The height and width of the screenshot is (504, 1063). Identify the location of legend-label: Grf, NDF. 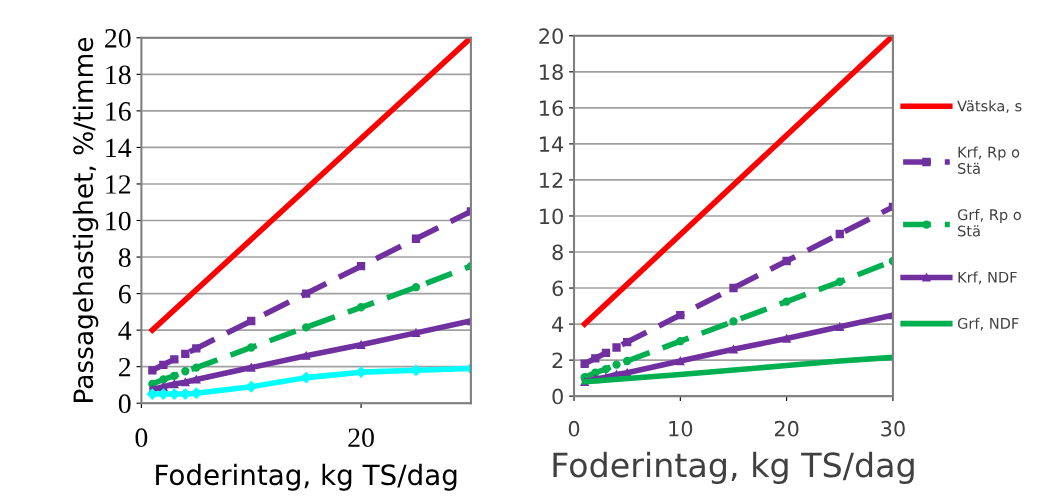
(988, 324).